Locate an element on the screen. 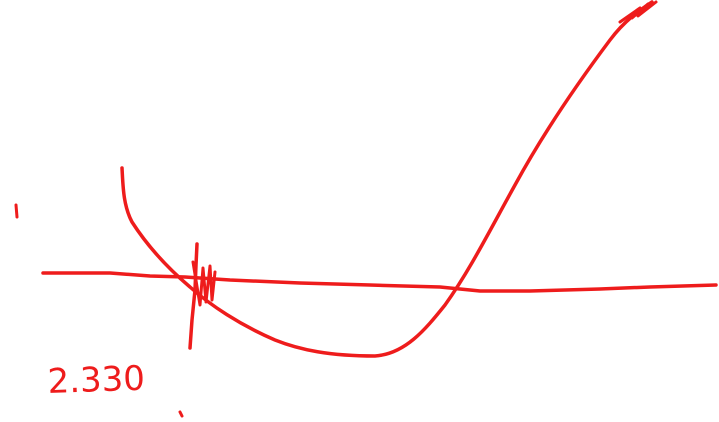  horizontal-axis-line is located at coordinates (379, 282).